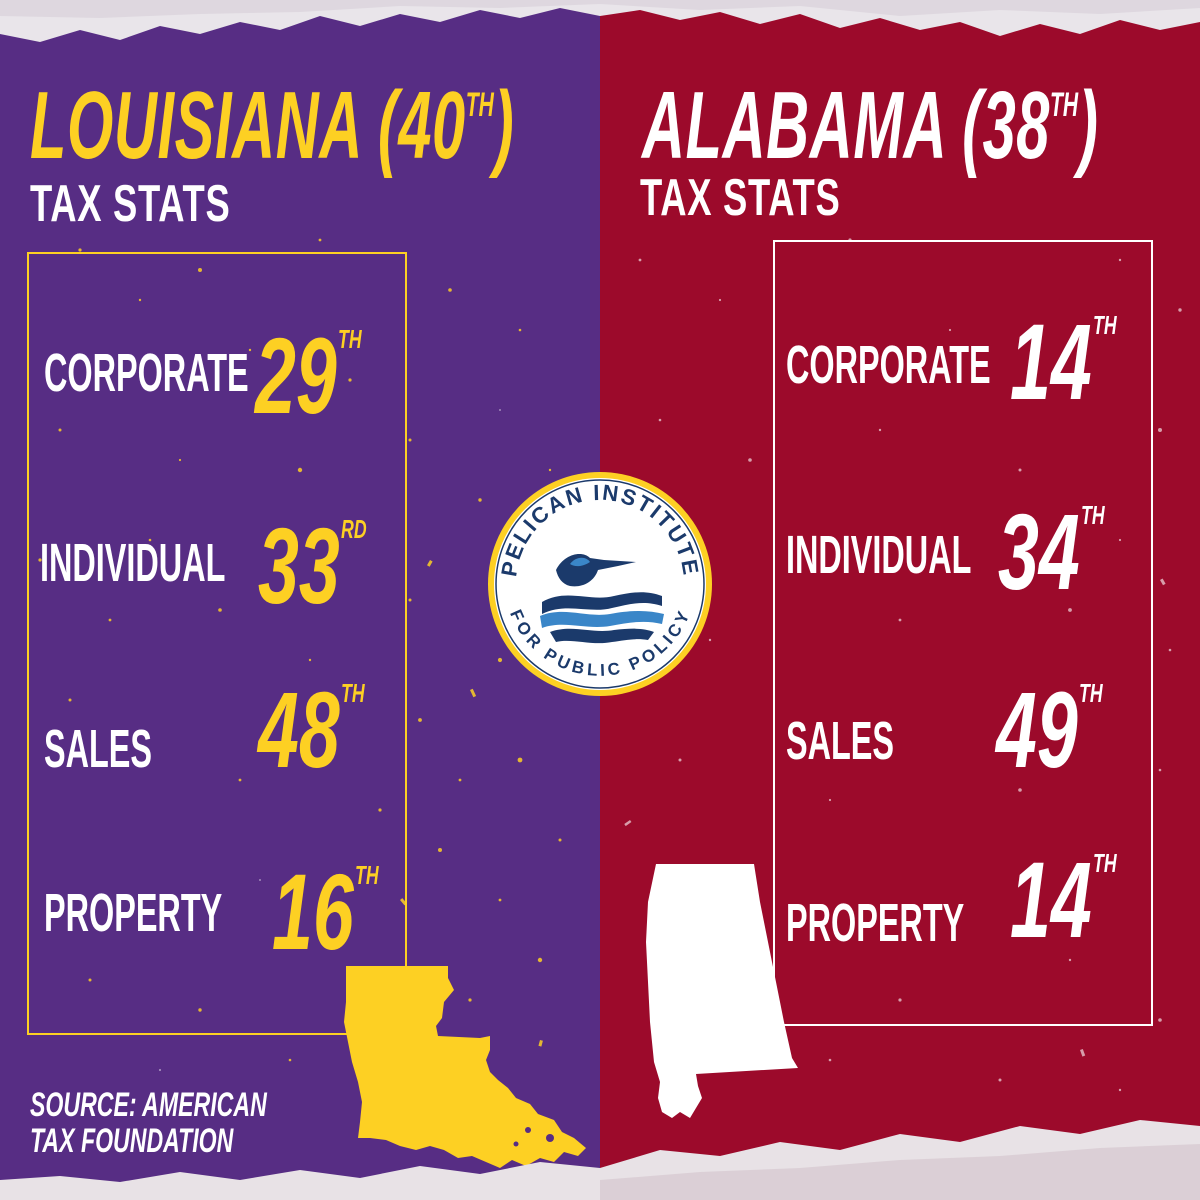 Image resolution: width=1200 pixels, height=1200 pixels. What do you see at coordinates (133, 563) in the screenshot?
I see `louisiana-stat-label-individual: INDIVIDUAL` at bounding box center [133, 563].